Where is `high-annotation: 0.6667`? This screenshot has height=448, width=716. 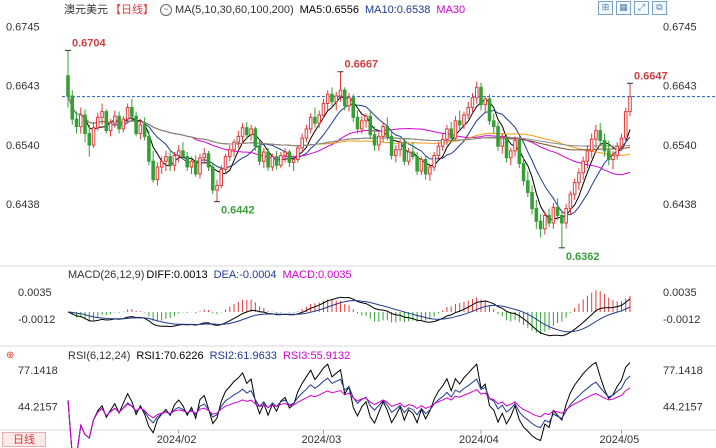
high-annotation: 0.6667 is located at coordinates (361, 65).